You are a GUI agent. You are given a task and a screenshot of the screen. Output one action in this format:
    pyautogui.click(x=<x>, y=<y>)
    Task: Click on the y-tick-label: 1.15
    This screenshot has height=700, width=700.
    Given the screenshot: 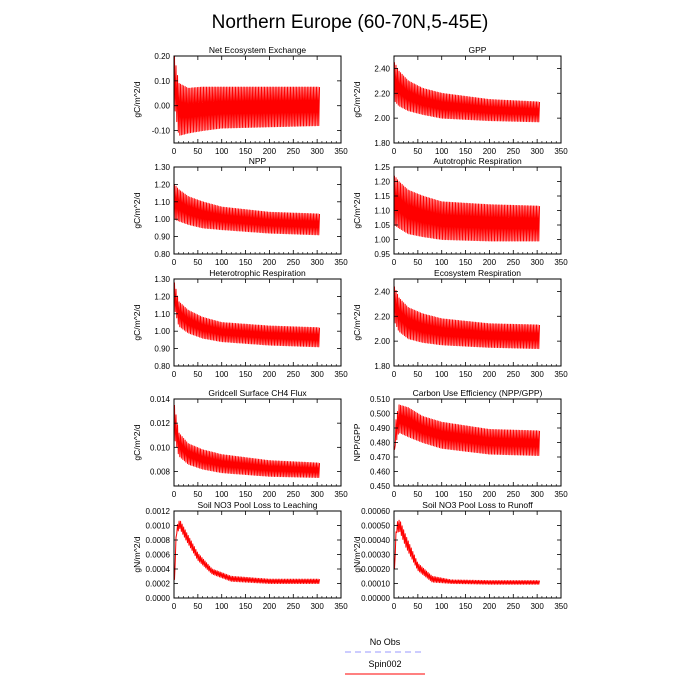 What is the action you would take?
    pyautogui.click(x=382, y=196)
    